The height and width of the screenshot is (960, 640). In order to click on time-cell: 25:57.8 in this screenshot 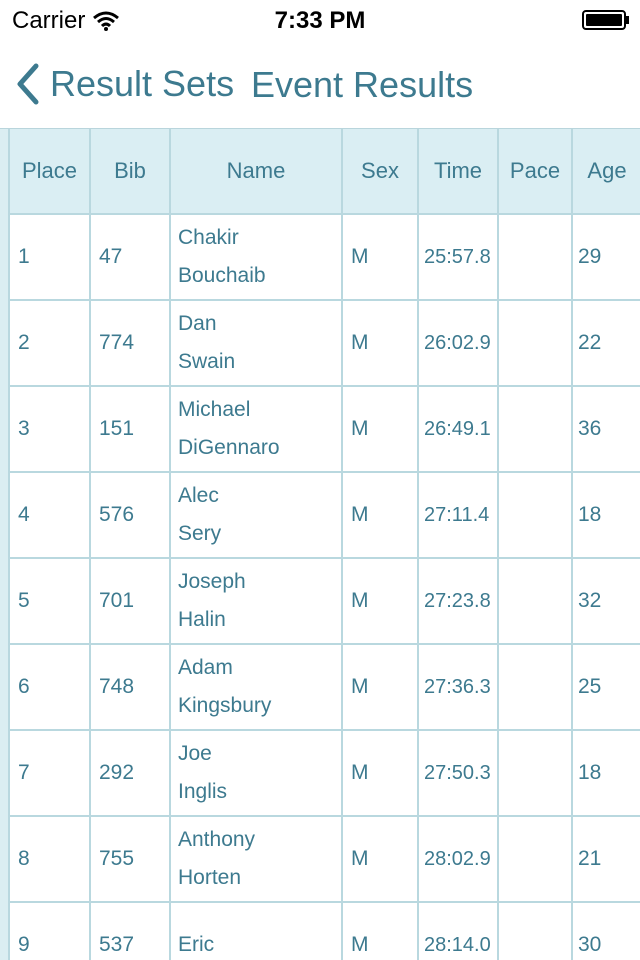, I will do `click(458, 257)`.